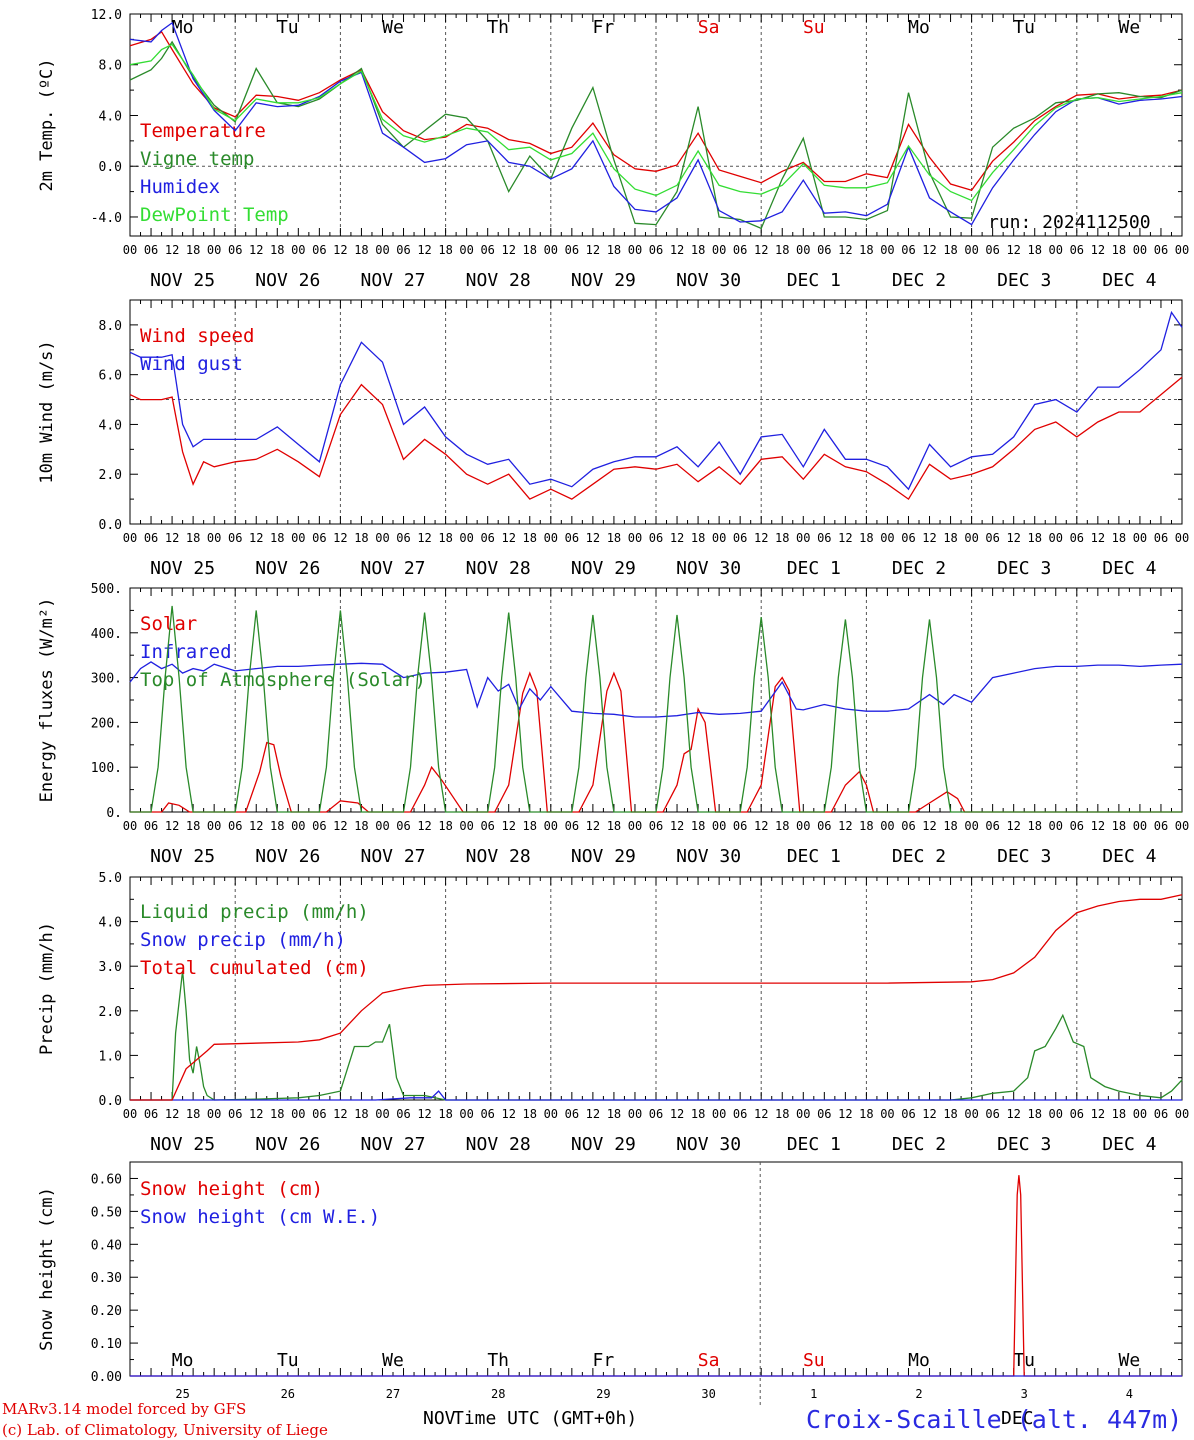 Image resolution: width=1194 pixels, height=1440 pixels. Describe the element at coordinates (182, 856) in the screenshot. I see `day-label: NOV 25` at that location.